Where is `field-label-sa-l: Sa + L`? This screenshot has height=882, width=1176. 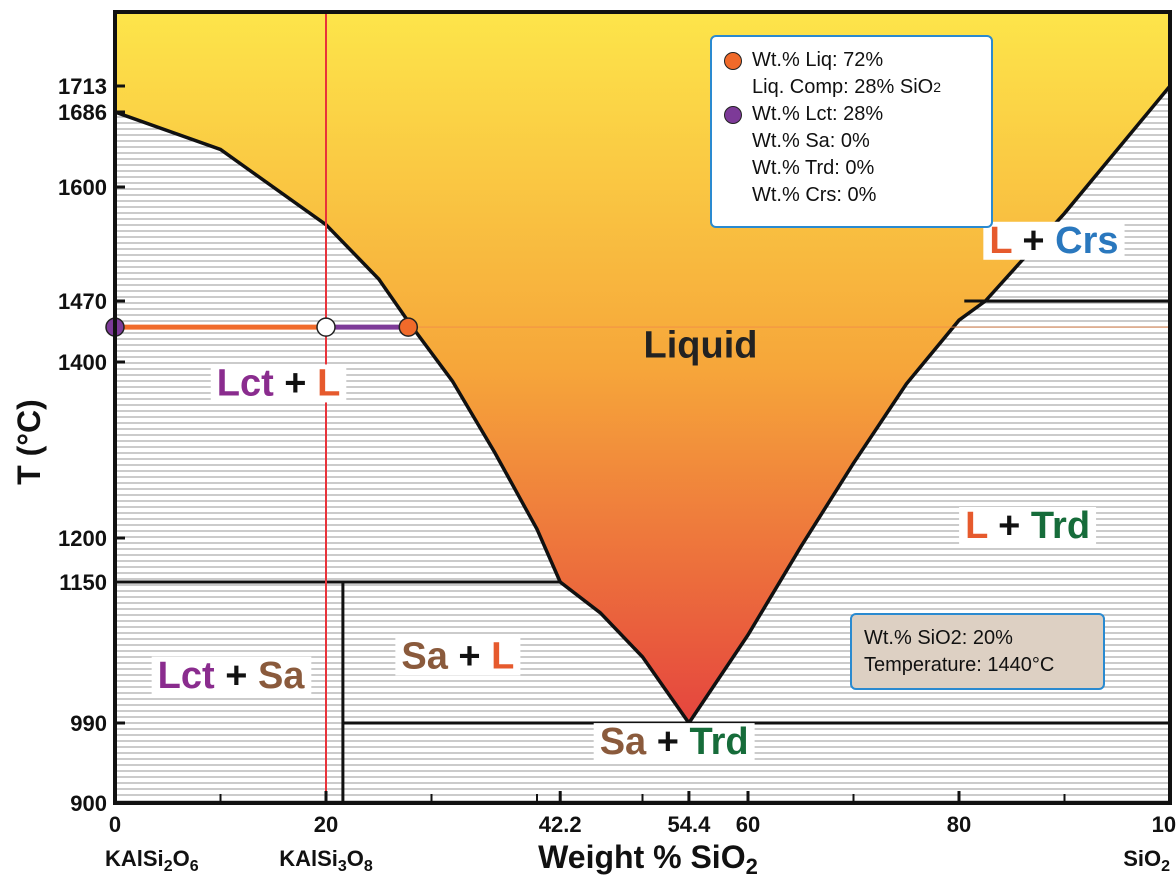 field-label-sa-l: Sa + L is located at coordinates (458, 656).